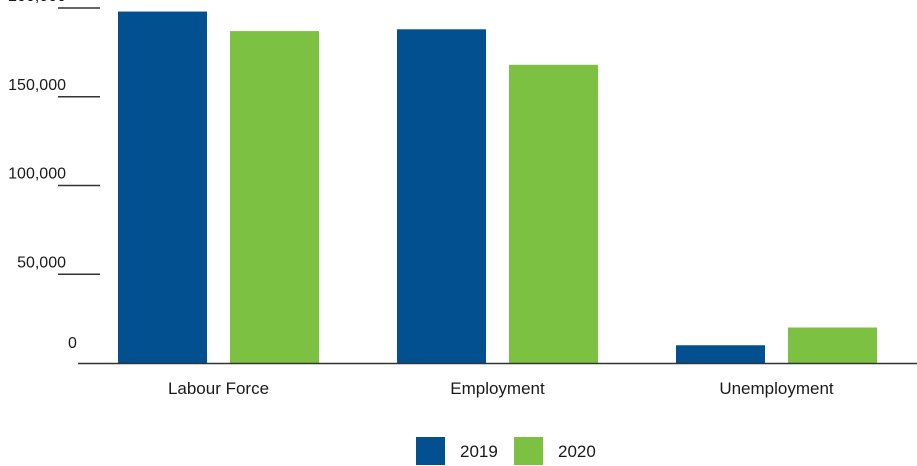  Describe the element at coordinates (506, 451) in the screenshot. I see `legend: 2019 2020` at that location.